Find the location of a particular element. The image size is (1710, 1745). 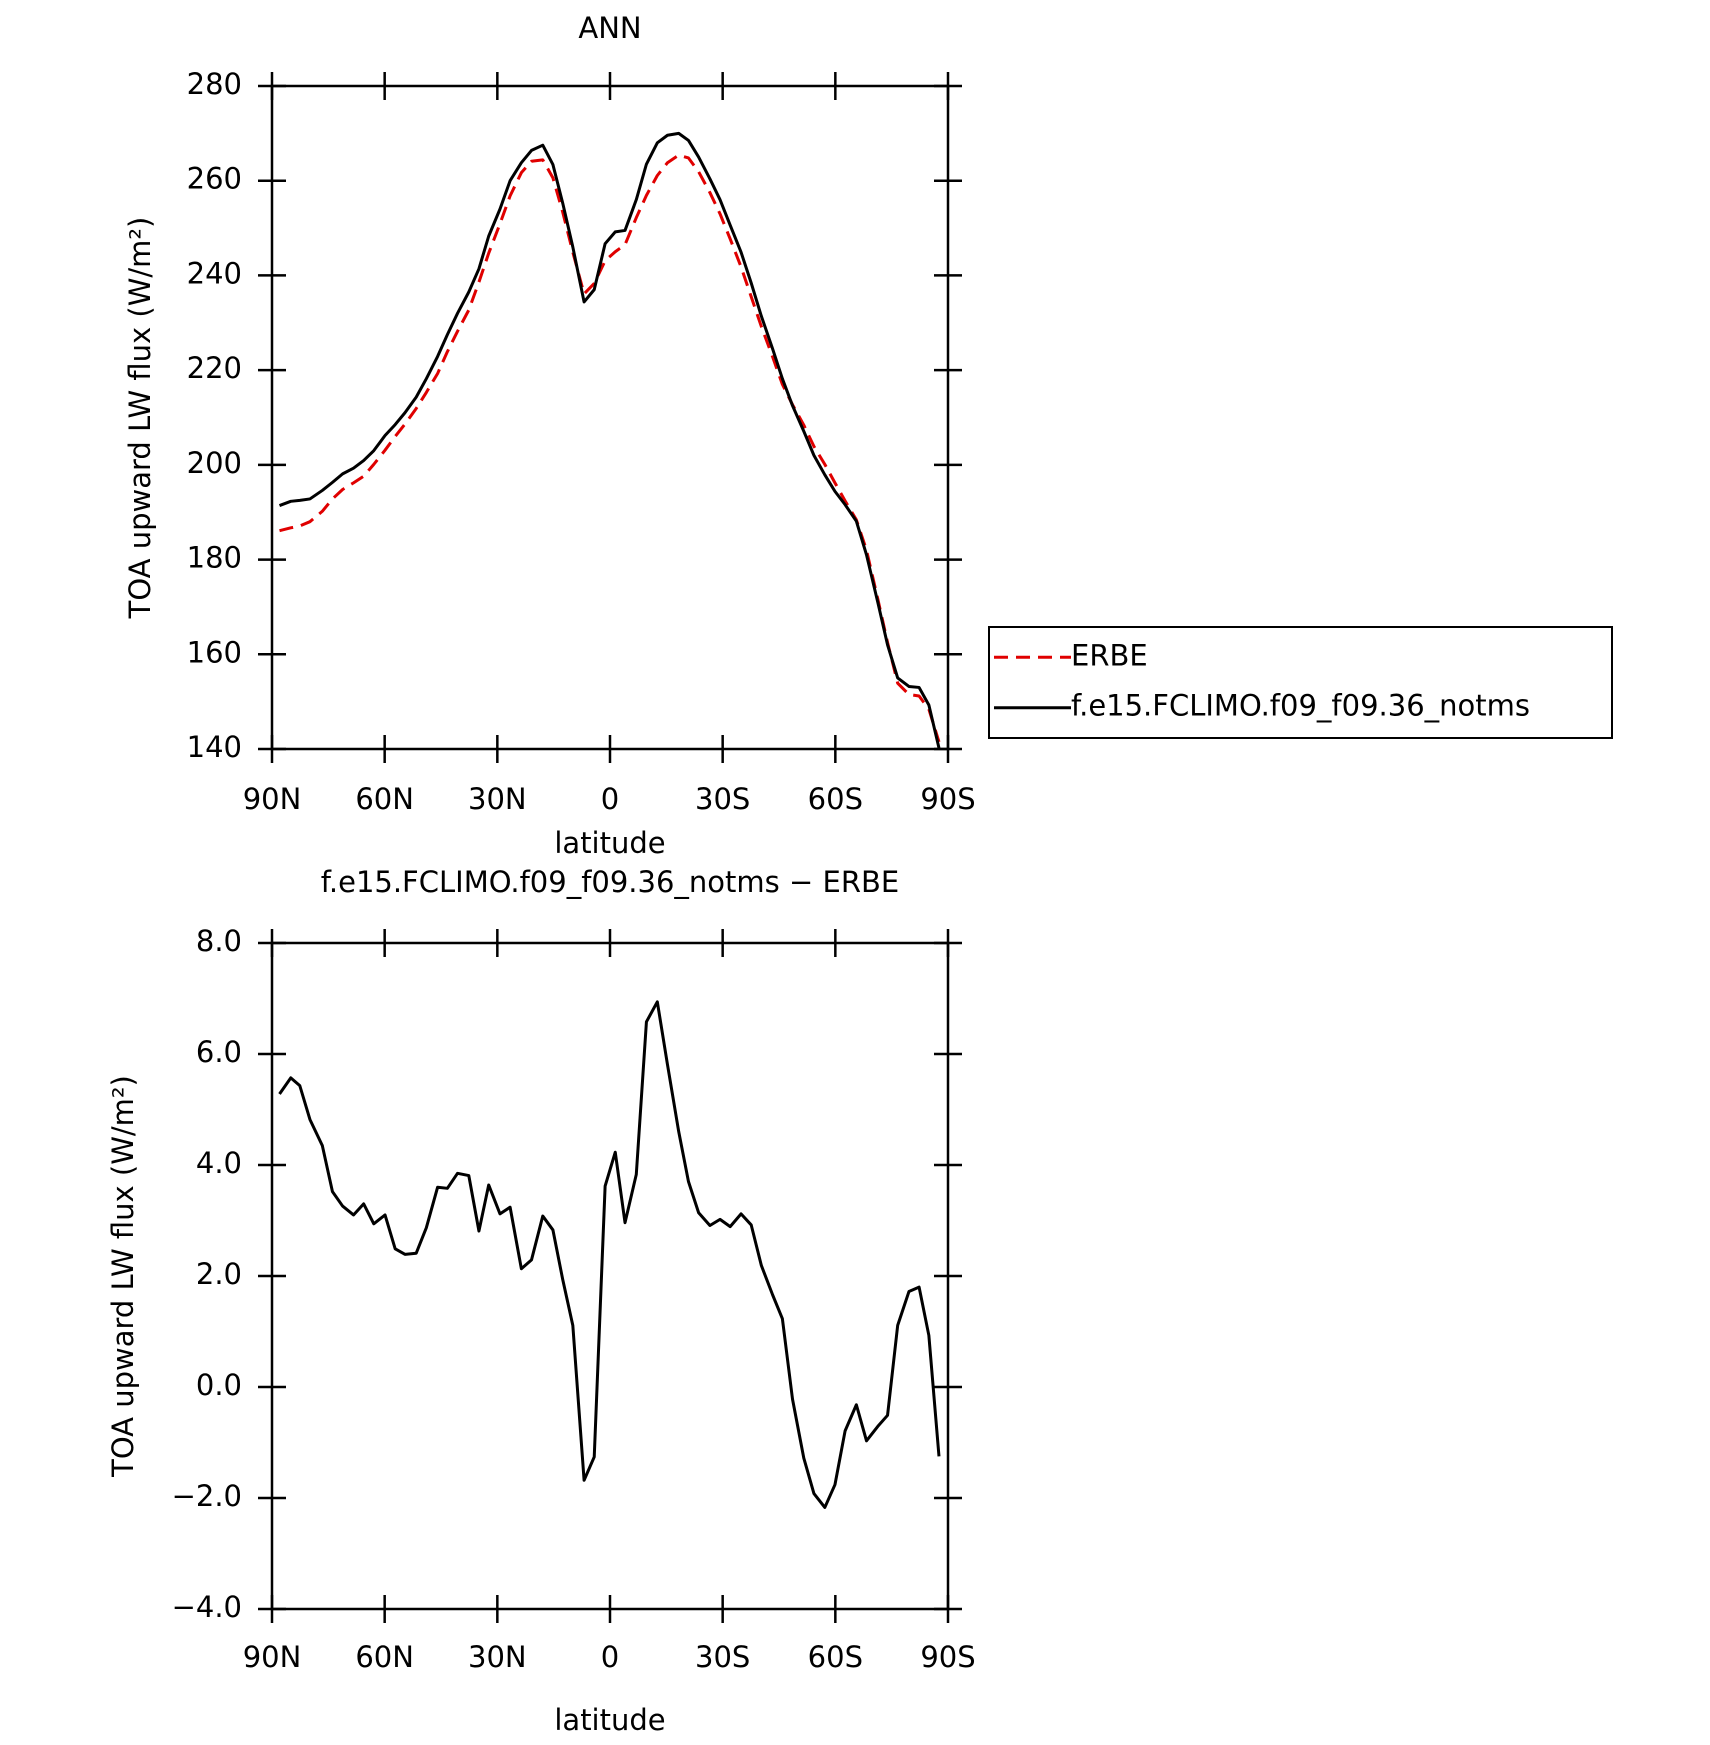

y-tick-label: 220 is located at coordinates (214, 368).